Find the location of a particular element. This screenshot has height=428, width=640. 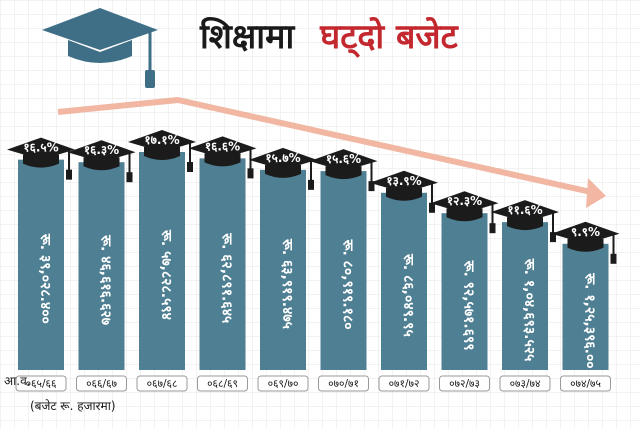

amount-label-2: रू. ४६,६१६.६२७ is located at coordinates (106, 279).